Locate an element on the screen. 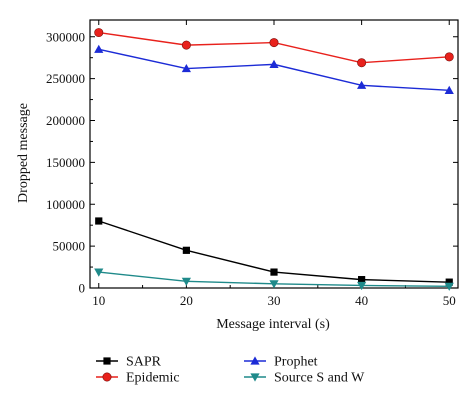 Image resolution: width=474 pixels, height=403 pixels. legend-item: SAPR is located at coordinates (129, 362).